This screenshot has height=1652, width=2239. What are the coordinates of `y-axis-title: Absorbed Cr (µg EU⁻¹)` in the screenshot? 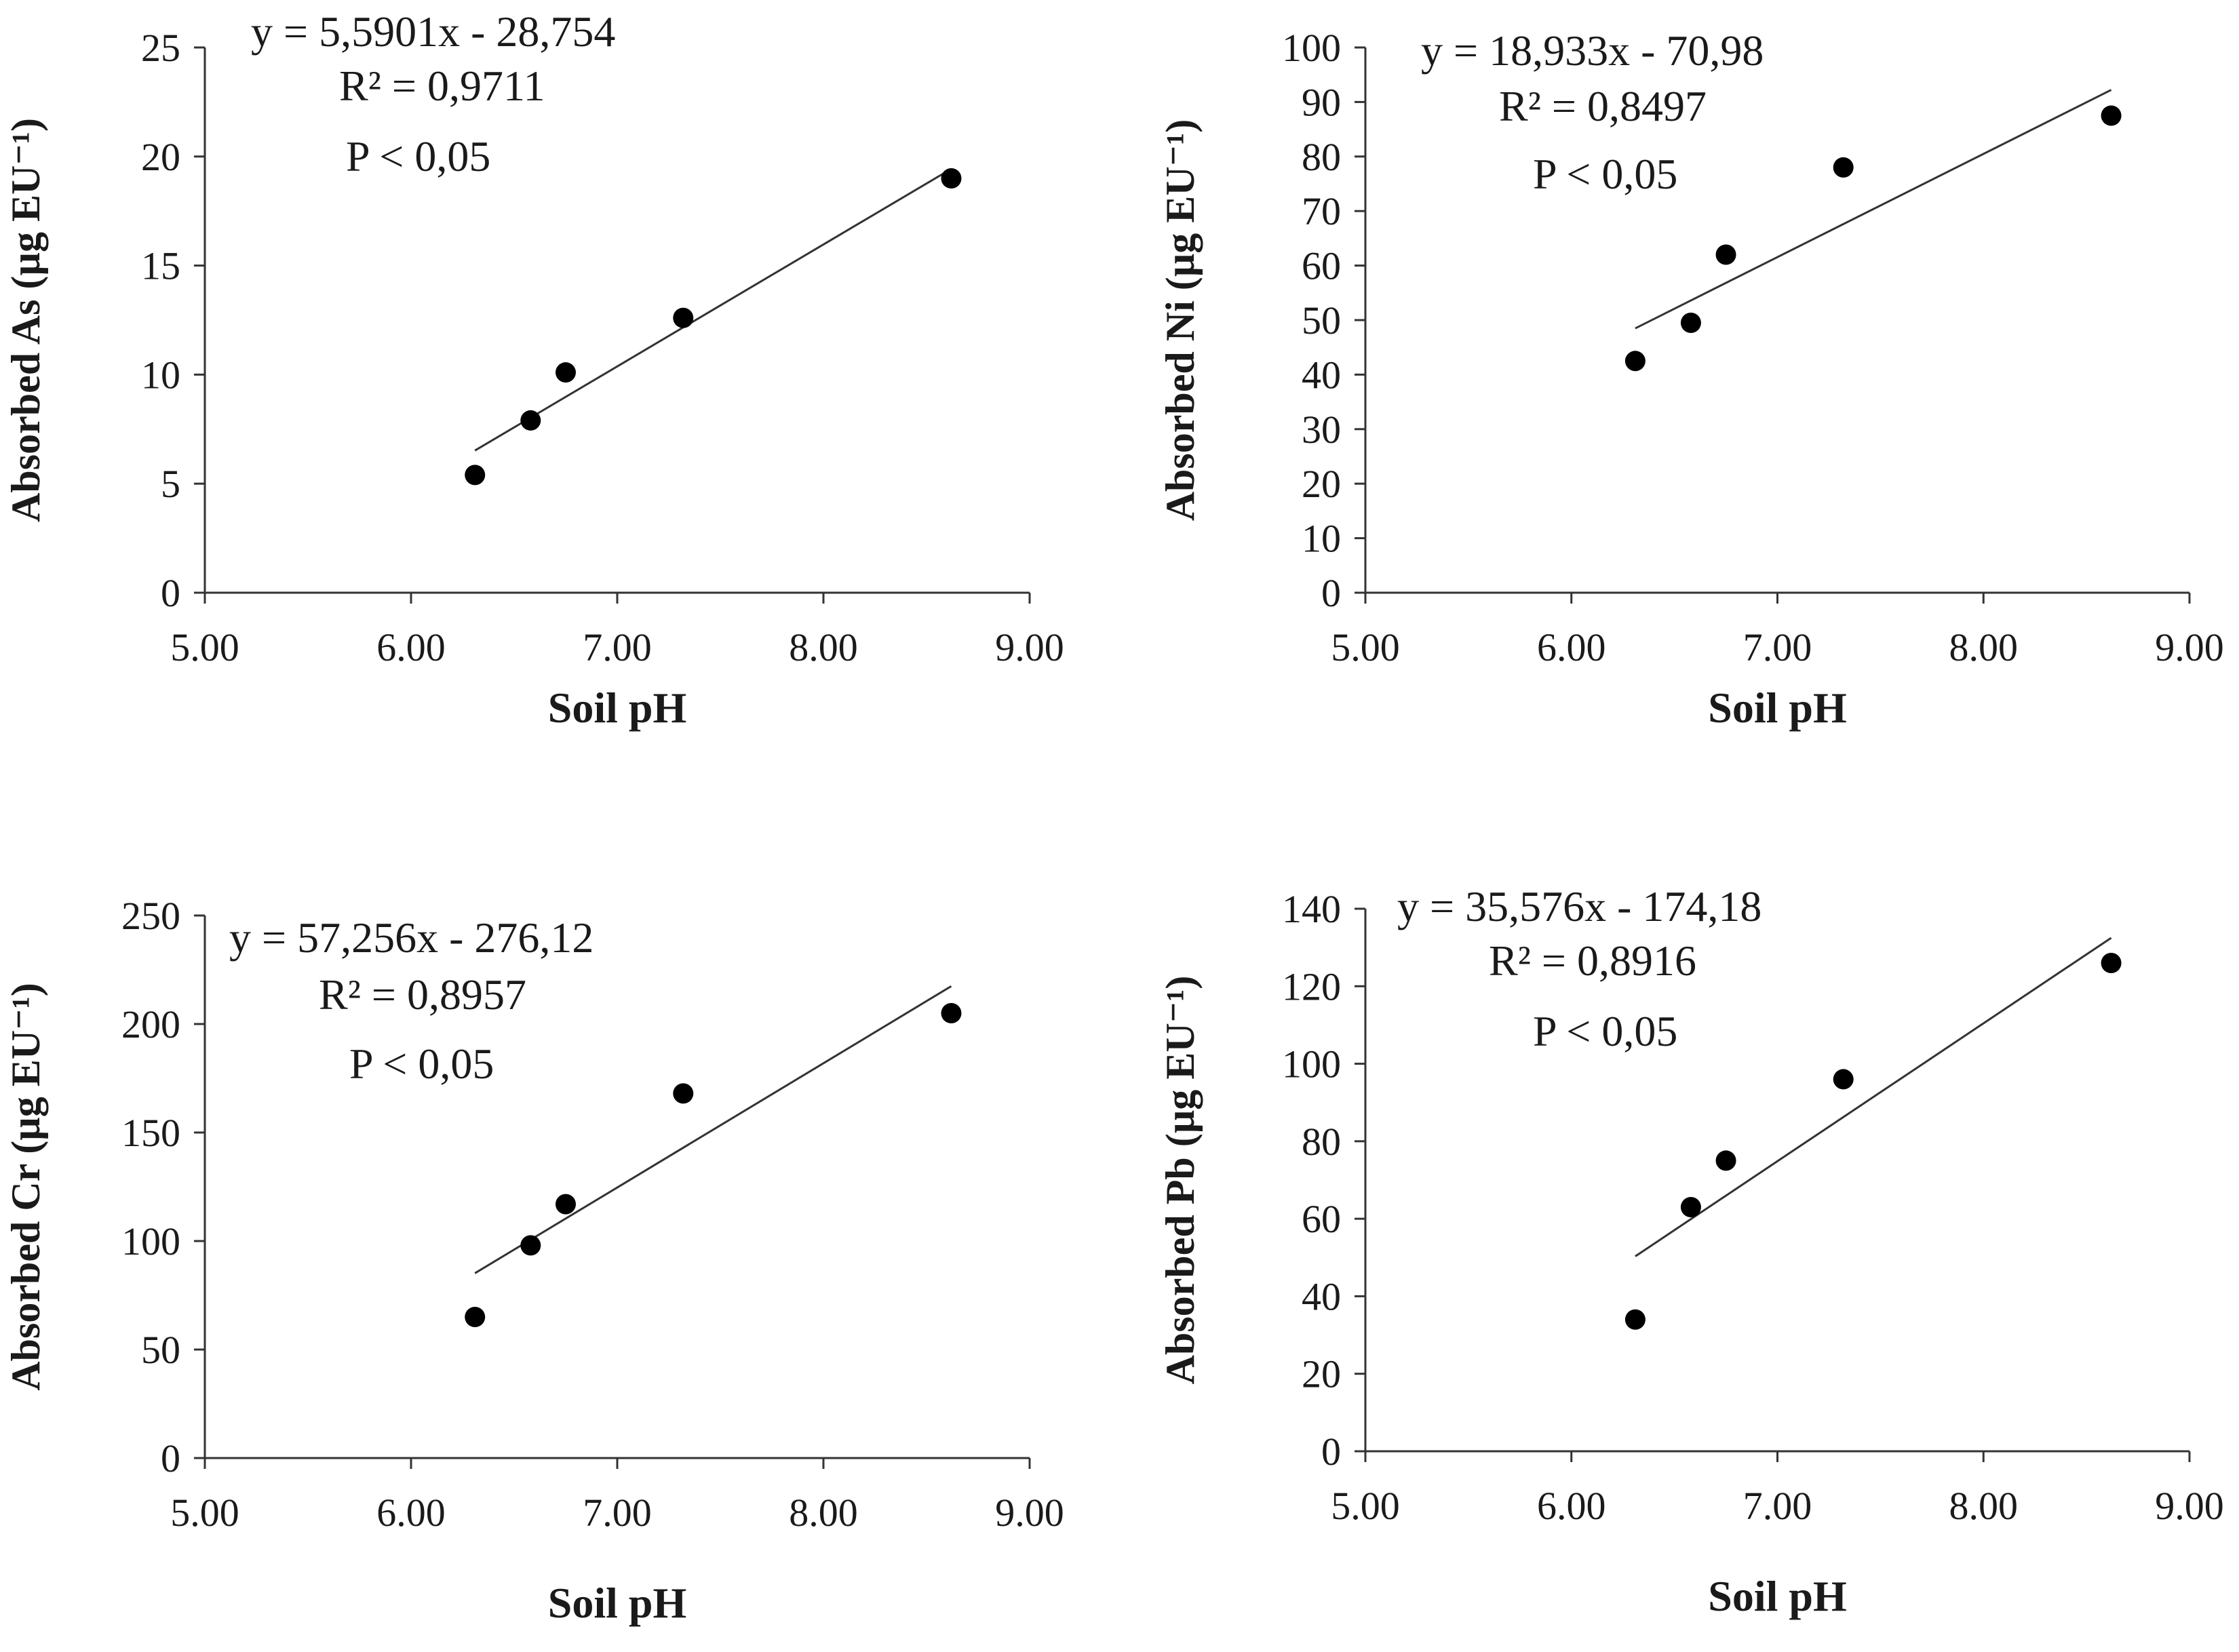 It's located at (26, 1186).